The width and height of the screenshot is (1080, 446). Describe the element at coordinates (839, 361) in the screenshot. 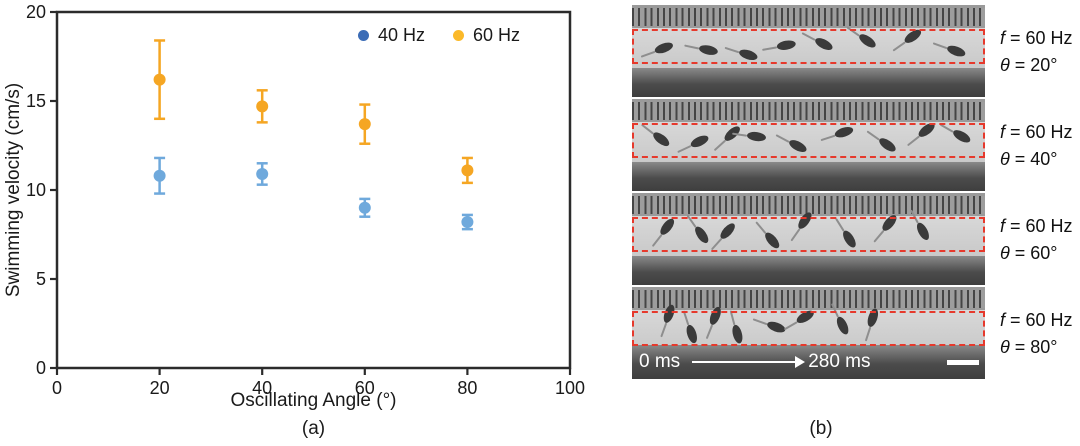

I see `timeline-end-label: 280 ms` at that location.